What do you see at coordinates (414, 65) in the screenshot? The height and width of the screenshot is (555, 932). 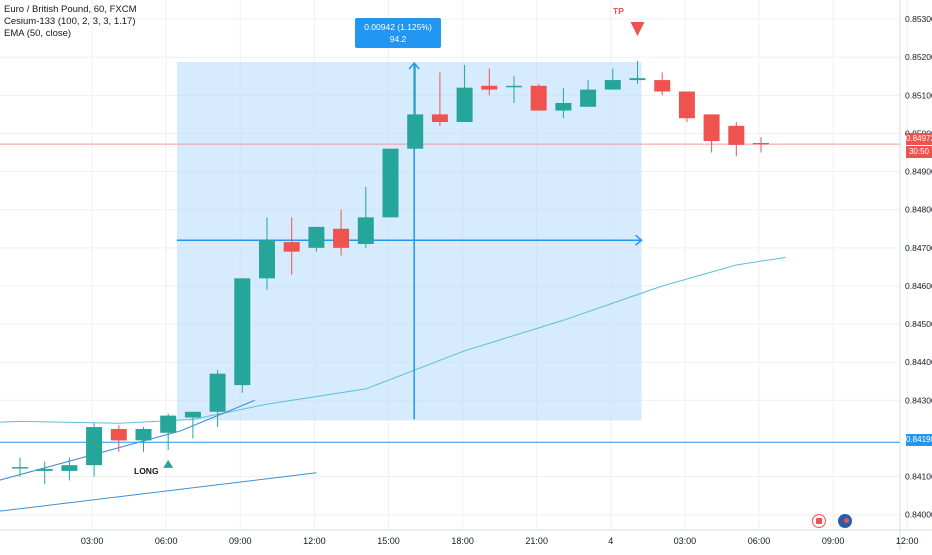 I see `measure-arrow-up` at bounding box center [414, 65].